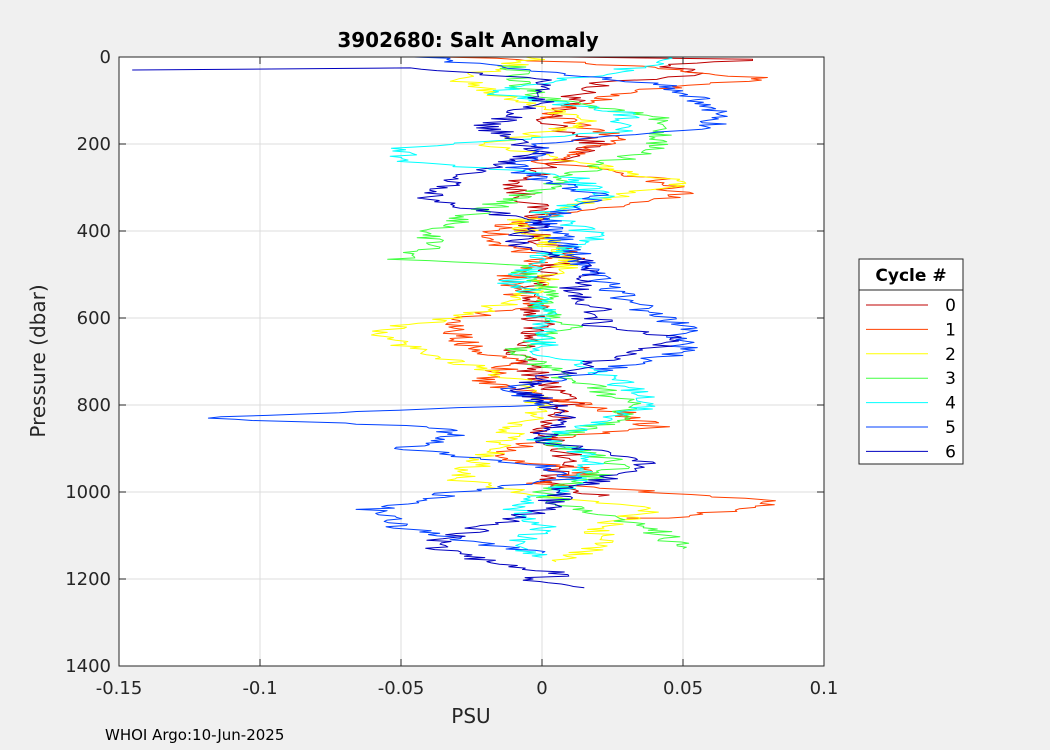  Describe the element at coordinates (94, 144) in the screenshot. I see `y-tick-label: 200` at that location.